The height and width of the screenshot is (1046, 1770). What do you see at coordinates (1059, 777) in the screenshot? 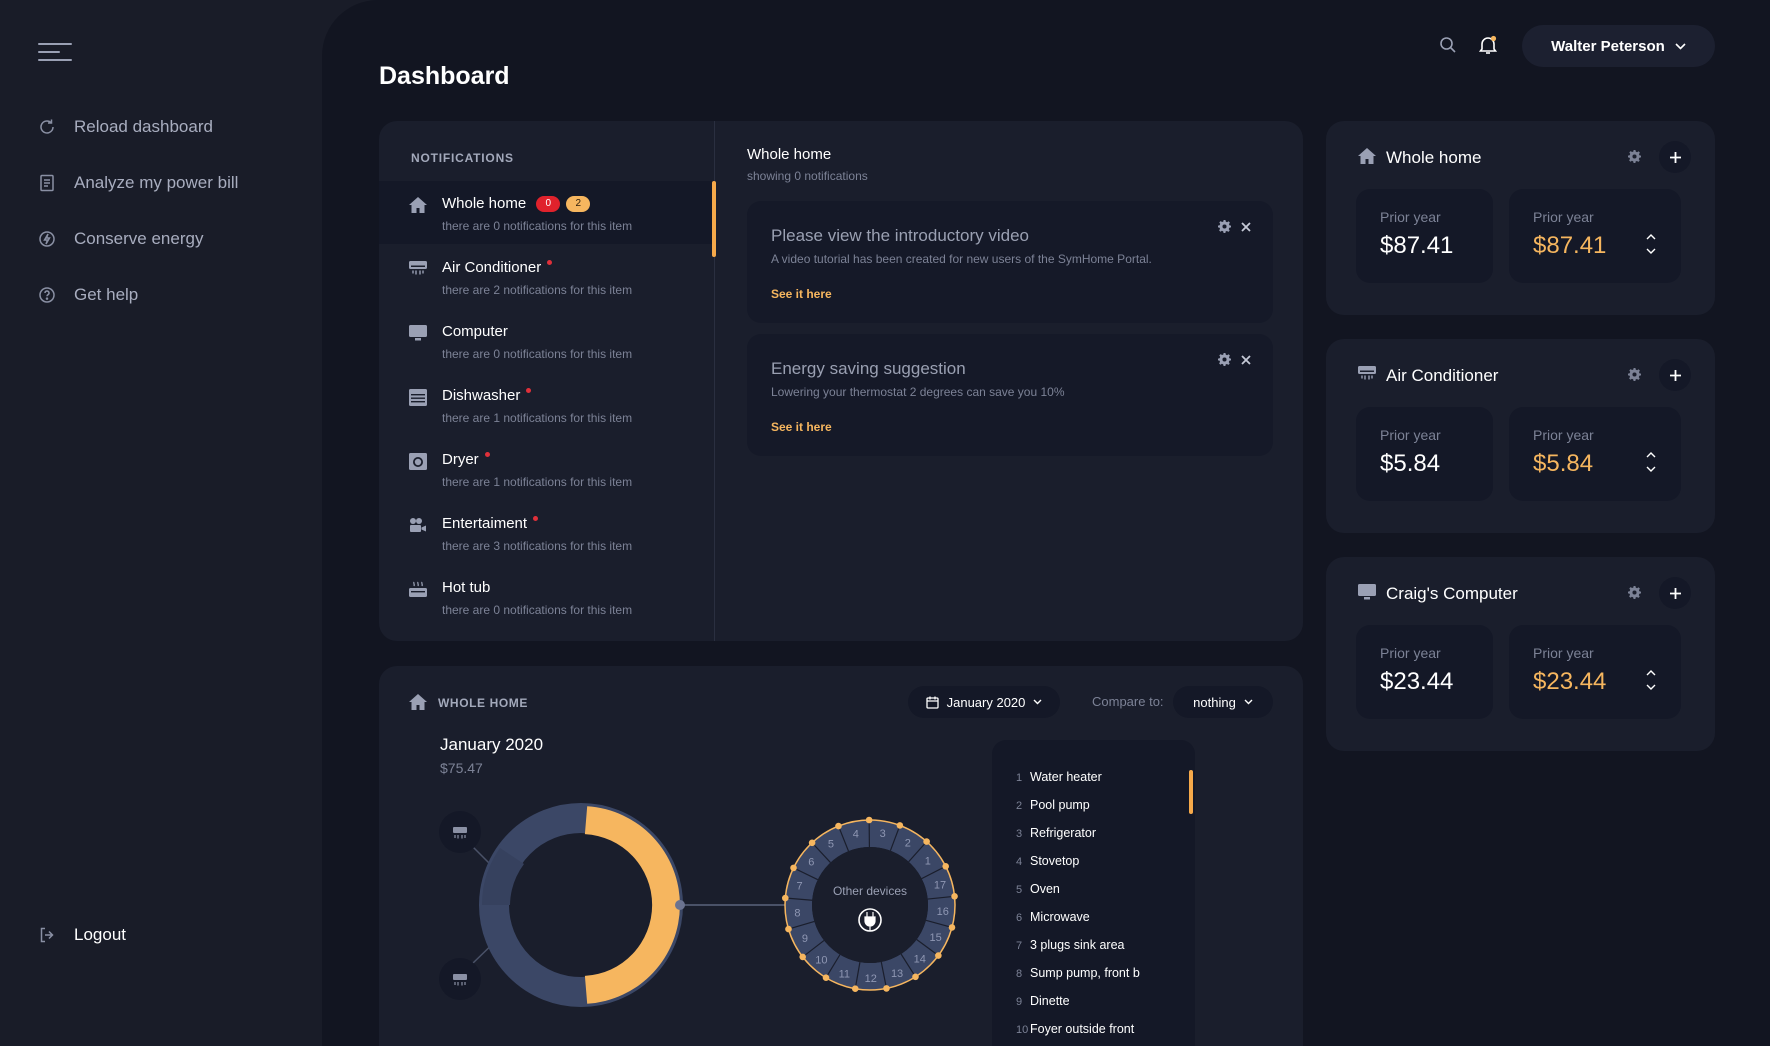
I see `device-list-item: 1 Water heater` at bounding box center [1059, 777].